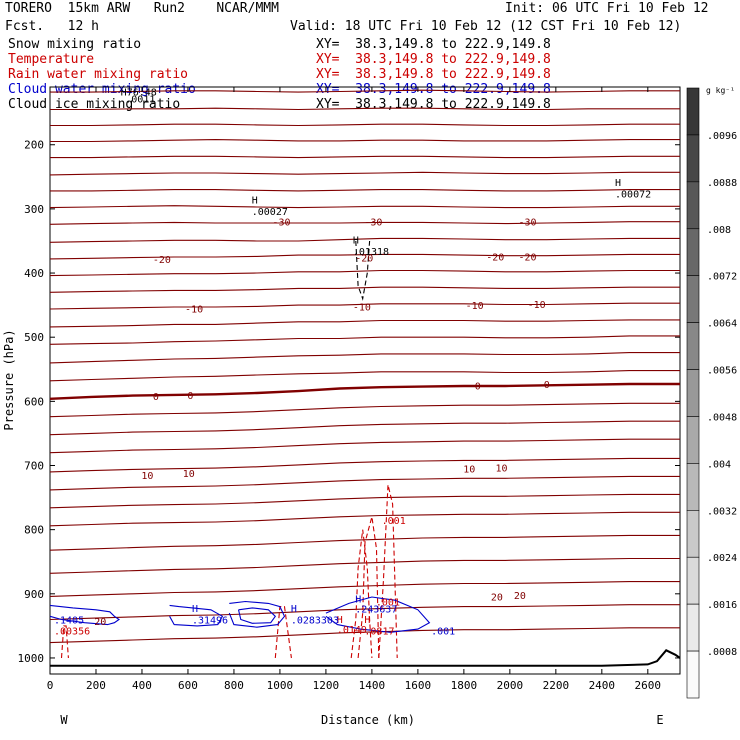 Image resolution: width=740 pixels, height=740 pixels. I want to click on temperature-label-6: -20, so click(527, 257).